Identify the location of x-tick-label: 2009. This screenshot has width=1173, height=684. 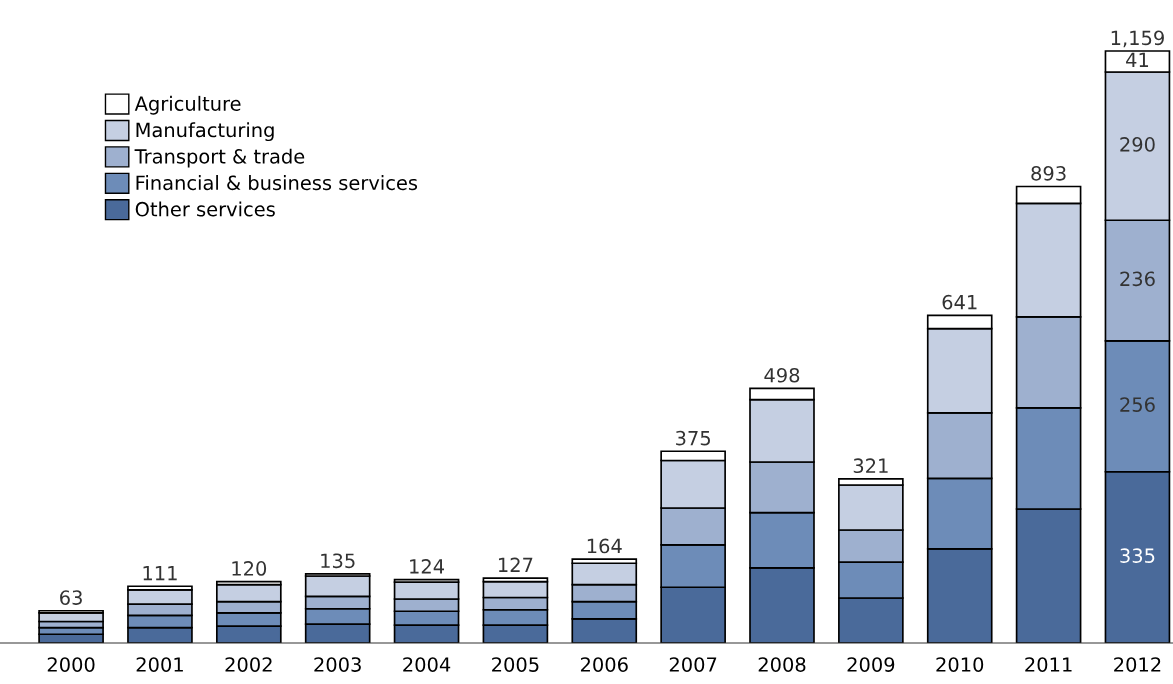
(871, 664).